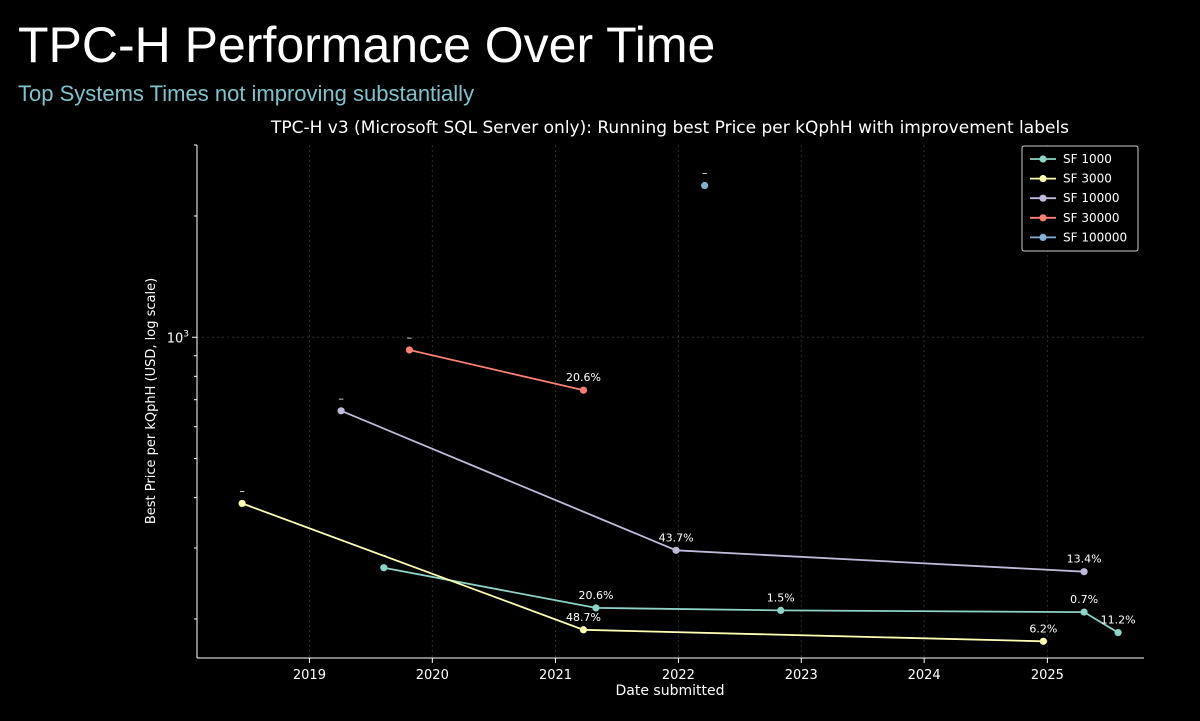 The height and width of the screenshot is (721, 1200). Describe the element at coordinates (1091, 198) in the screenshot. I see `legend-label: SF 10000` at that location.